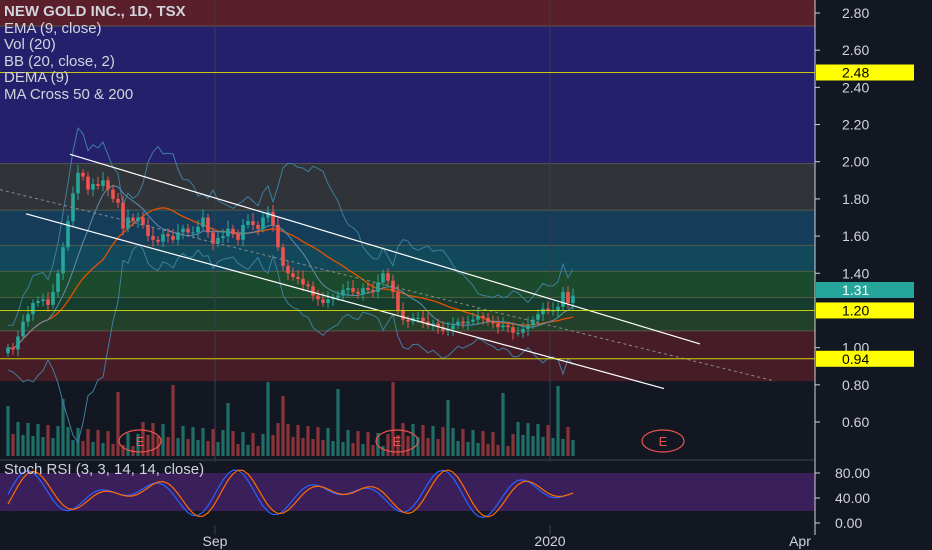  What do you see at coordinates (53, 28) in the screenshot?
I see `indicator-ema: EMA (9, close)` at bounding box center [53, 28].